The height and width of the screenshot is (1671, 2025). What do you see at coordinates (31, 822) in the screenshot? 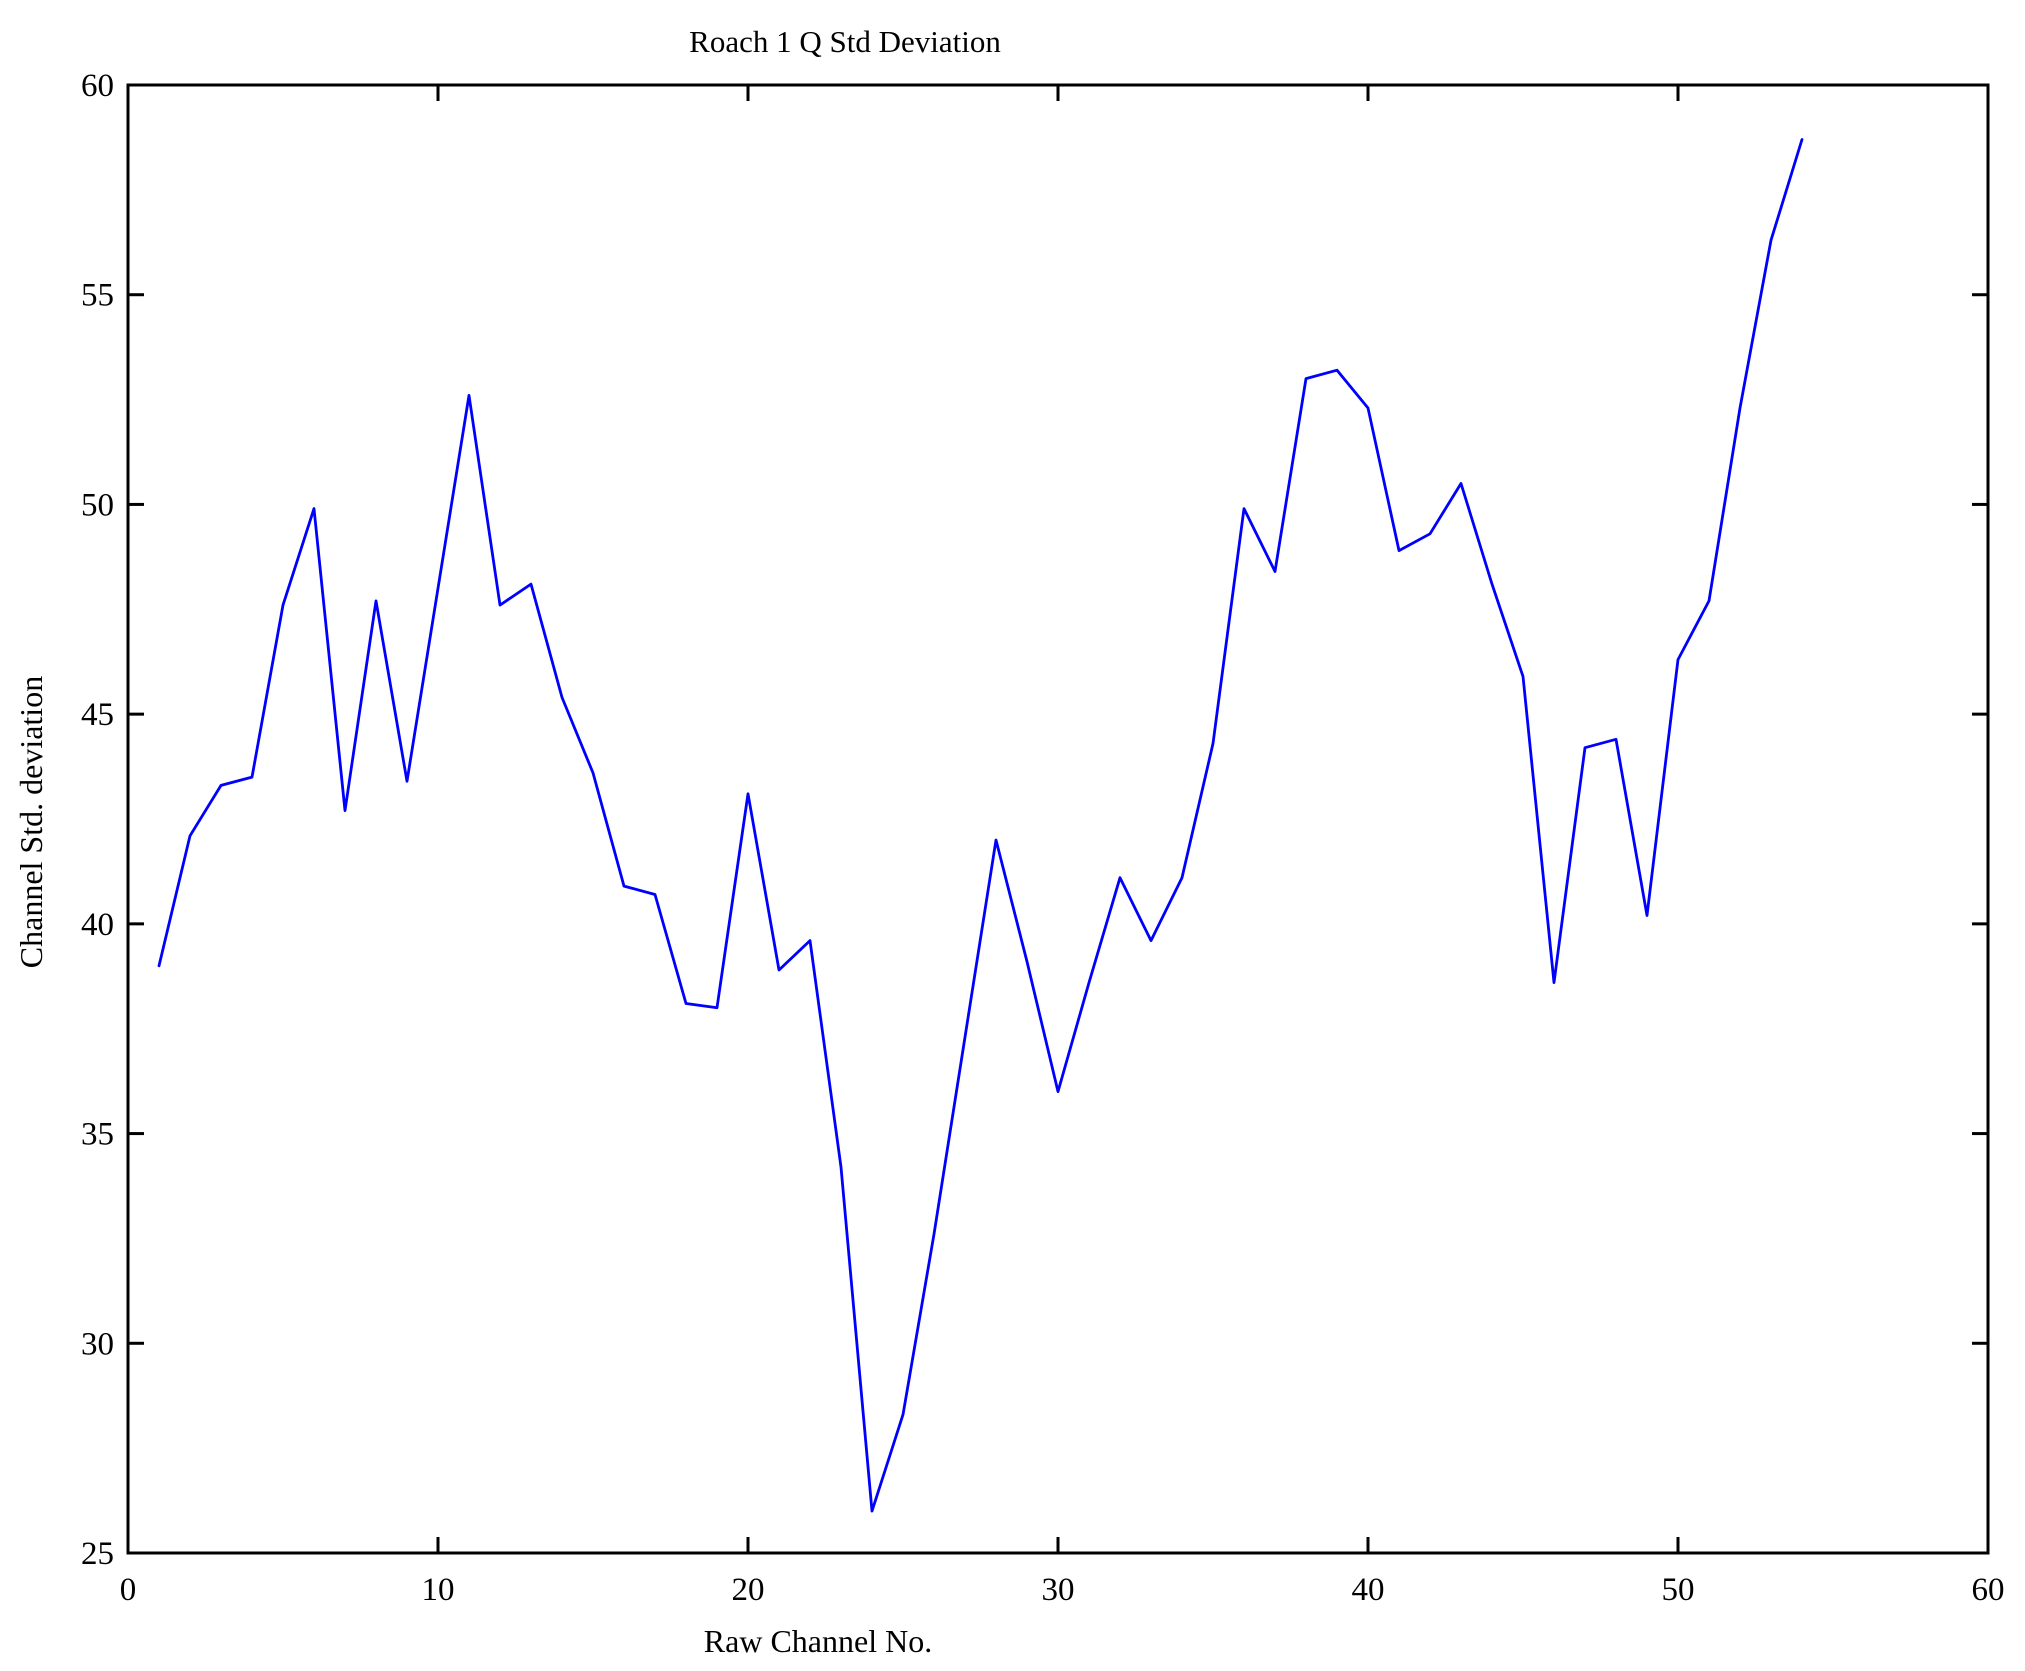
I see `y-axis-label: Channel Std. deviation` at bounding box center [31, 822].